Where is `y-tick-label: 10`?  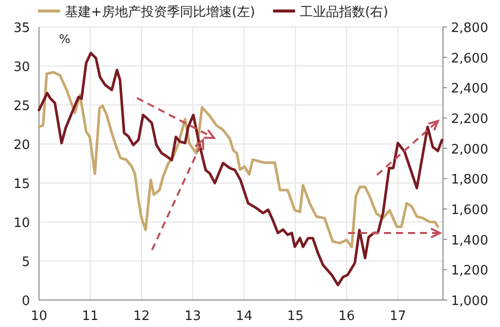 y-tick-label: 10 is located at coordinates (21, 223).